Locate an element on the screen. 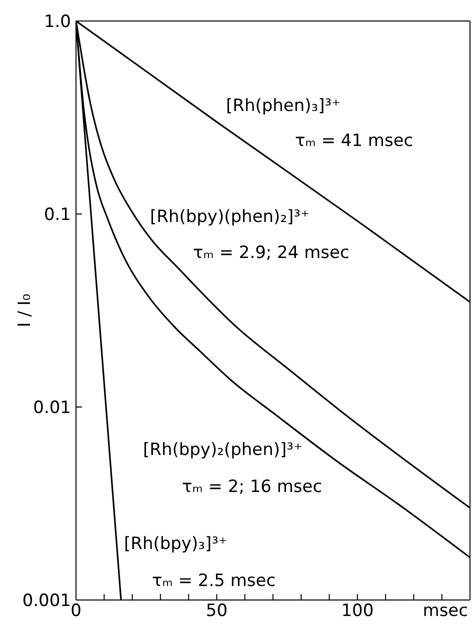  x-axis-title: msec is located at coordinates (445, 611).